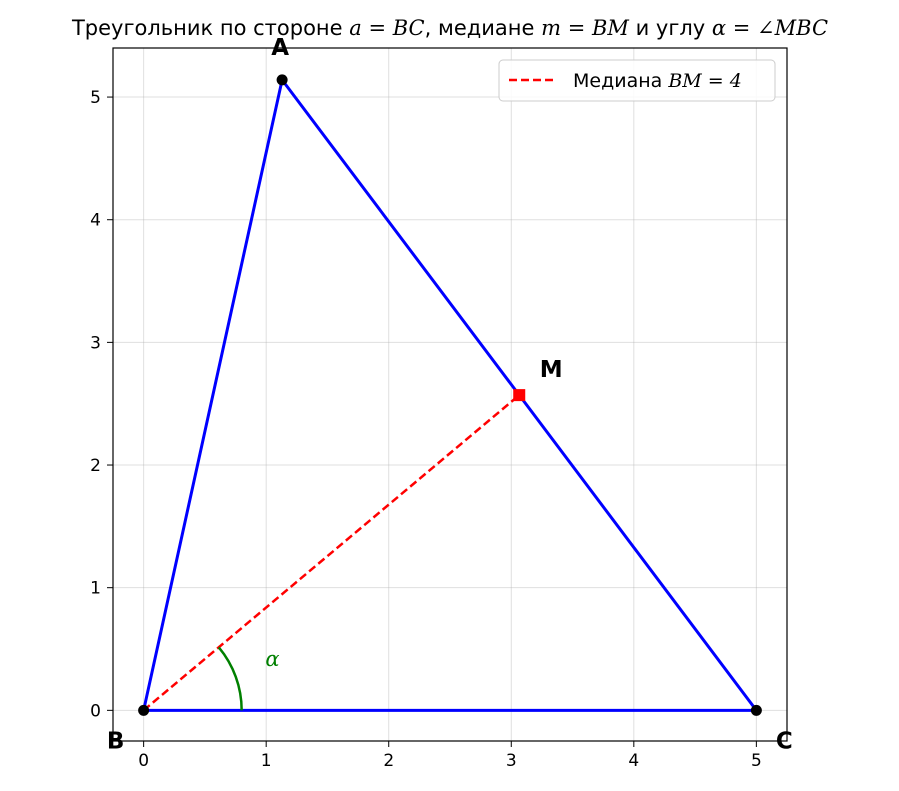  I want to click on y-tick-label-3: 3, so click(95, 343).